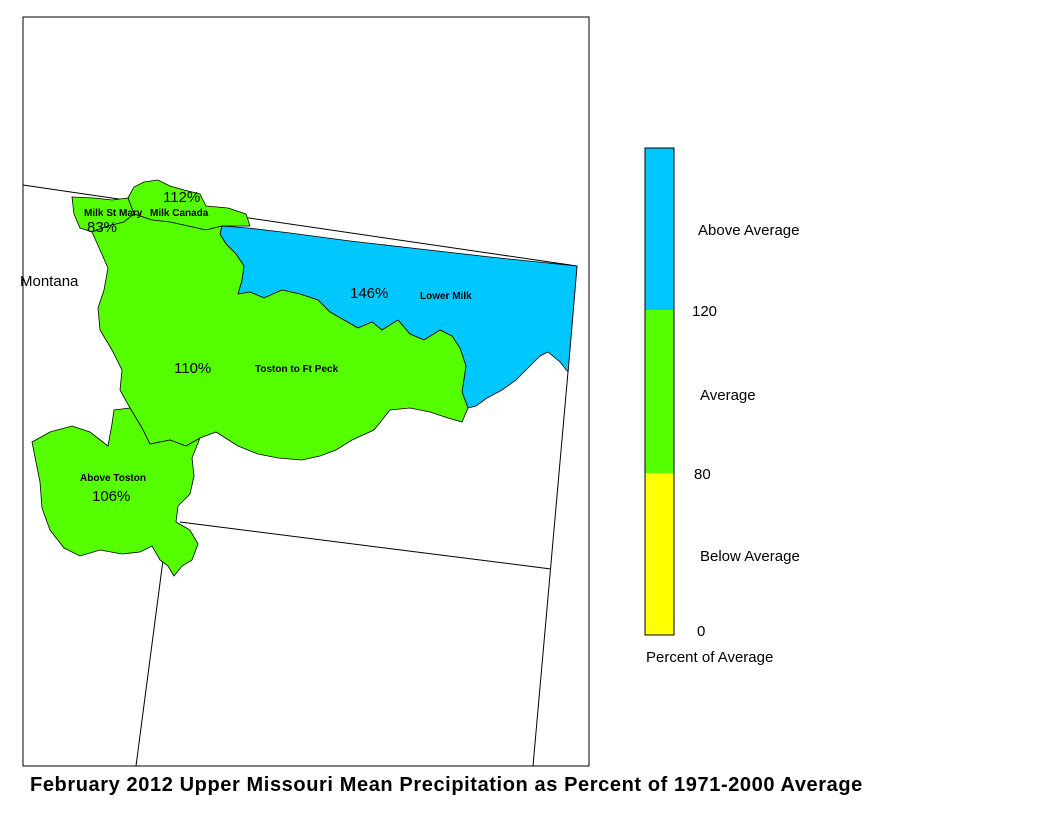  Describe the element at coordinates (704, 311) in the screenshot. I see `legend-tick-120: 120` at that location.